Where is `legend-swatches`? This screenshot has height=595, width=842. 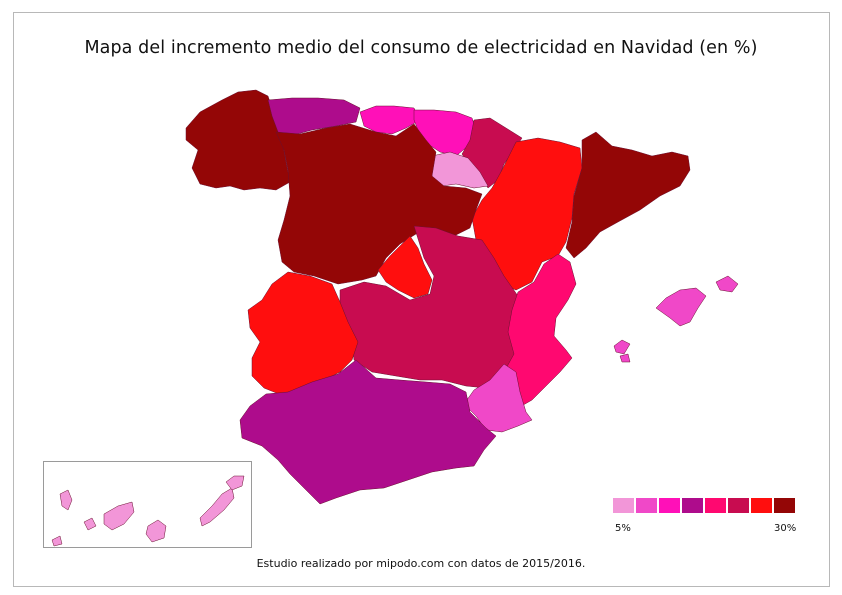 legend-swatches is located at coordinates (704, 505).